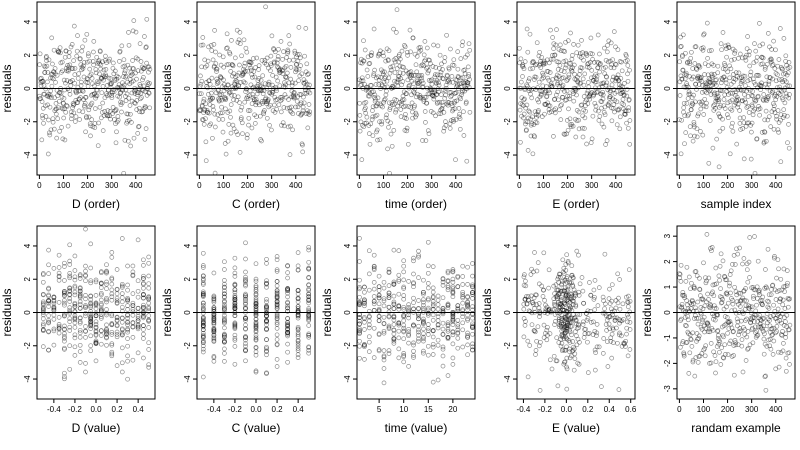 The width and height of the screenshot is (800, 450). What do you see at coordinates (199, 185) in the screenshot?
I see `x-tick-label: 0` at bounding box center [199, 185].